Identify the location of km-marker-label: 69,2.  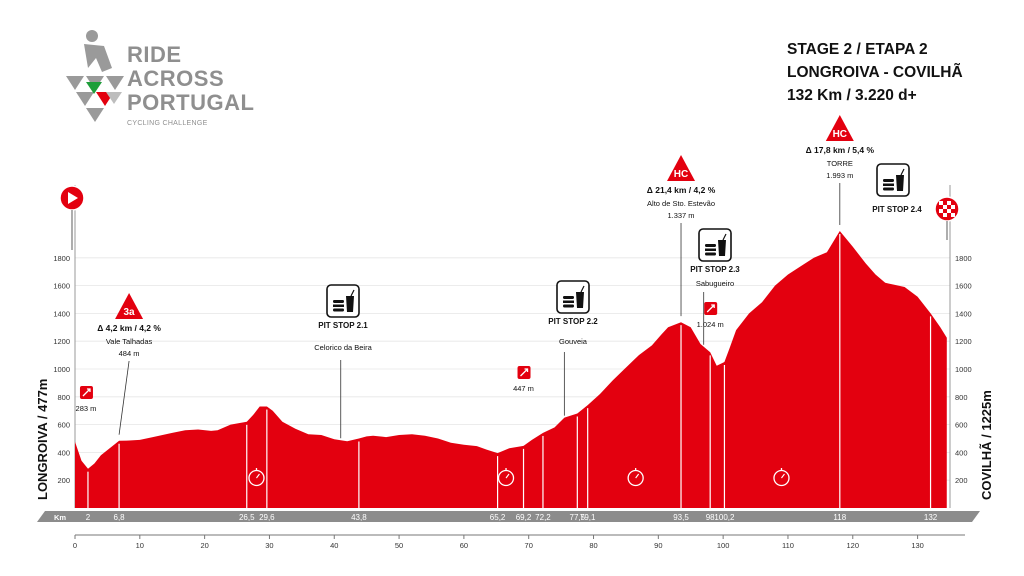
(524, 517).